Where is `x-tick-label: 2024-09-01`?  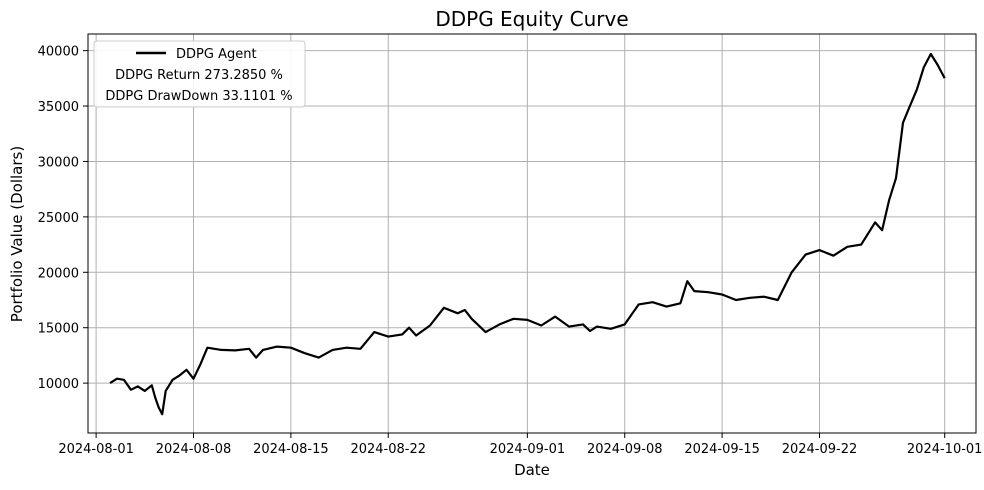
x-tick-label: 2024-09-01 is located at coordinates (528, 449).